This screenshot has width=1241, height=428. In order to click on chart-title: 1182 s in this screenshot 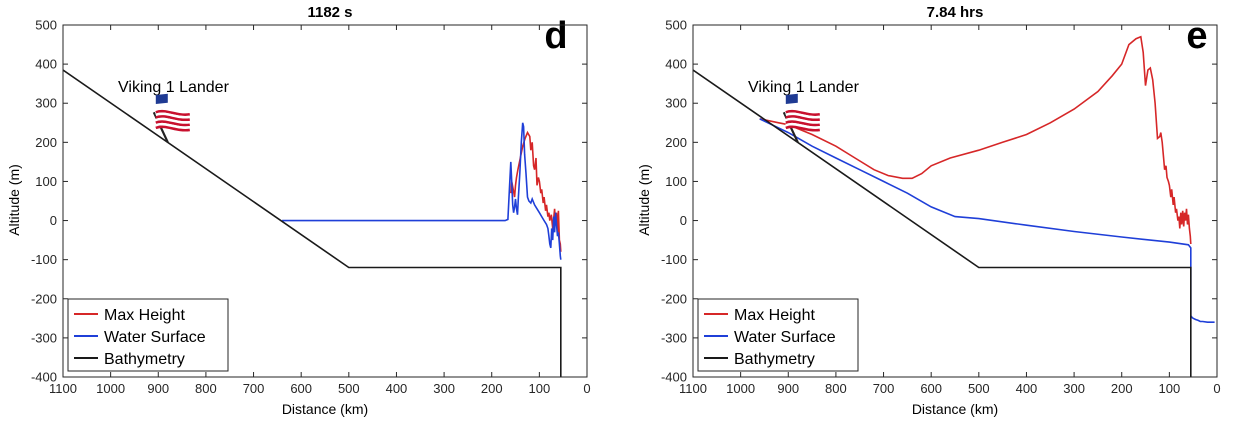, I will do `click(329, 12)`.